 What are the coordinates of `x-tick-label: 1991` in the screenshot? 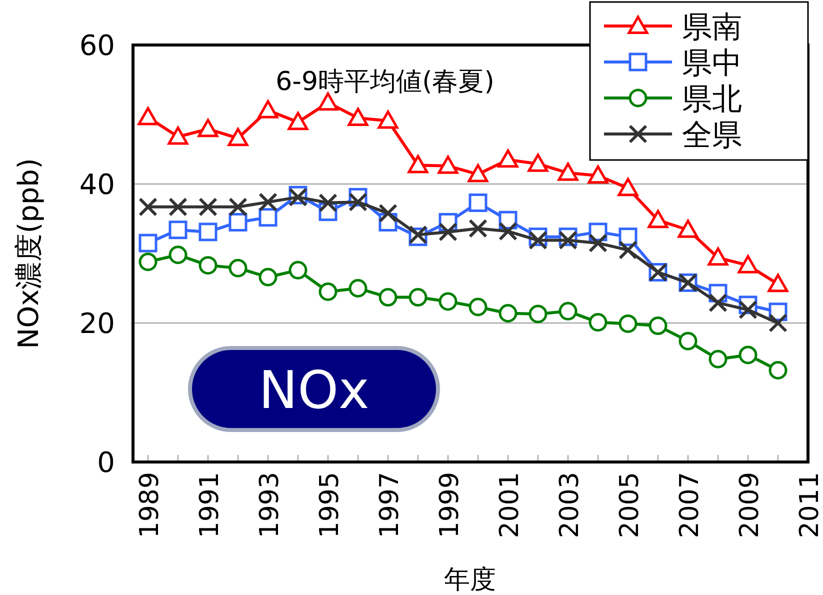 It's located at (210, 505).